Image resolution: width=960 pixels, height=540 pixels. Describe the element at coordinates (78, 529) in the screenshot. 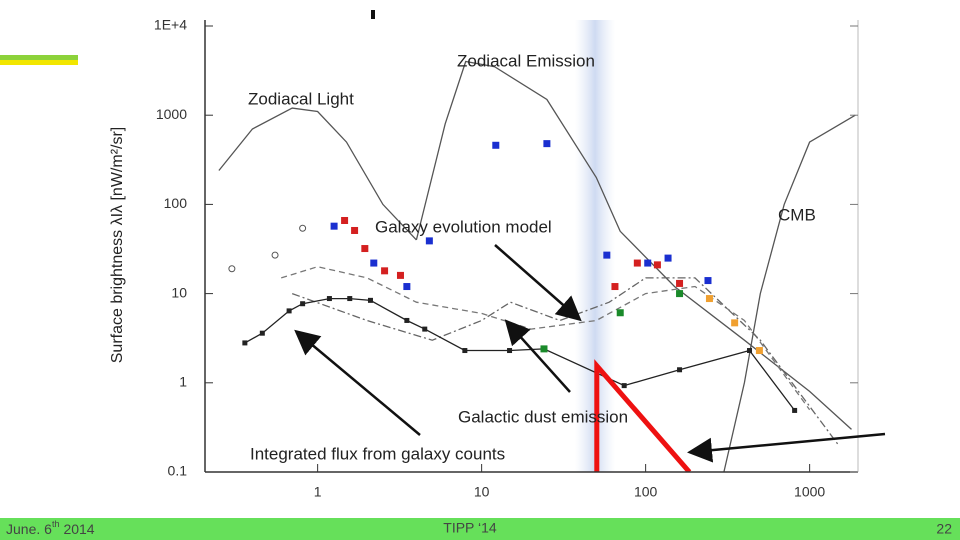

I see `year: 2014` at that location.